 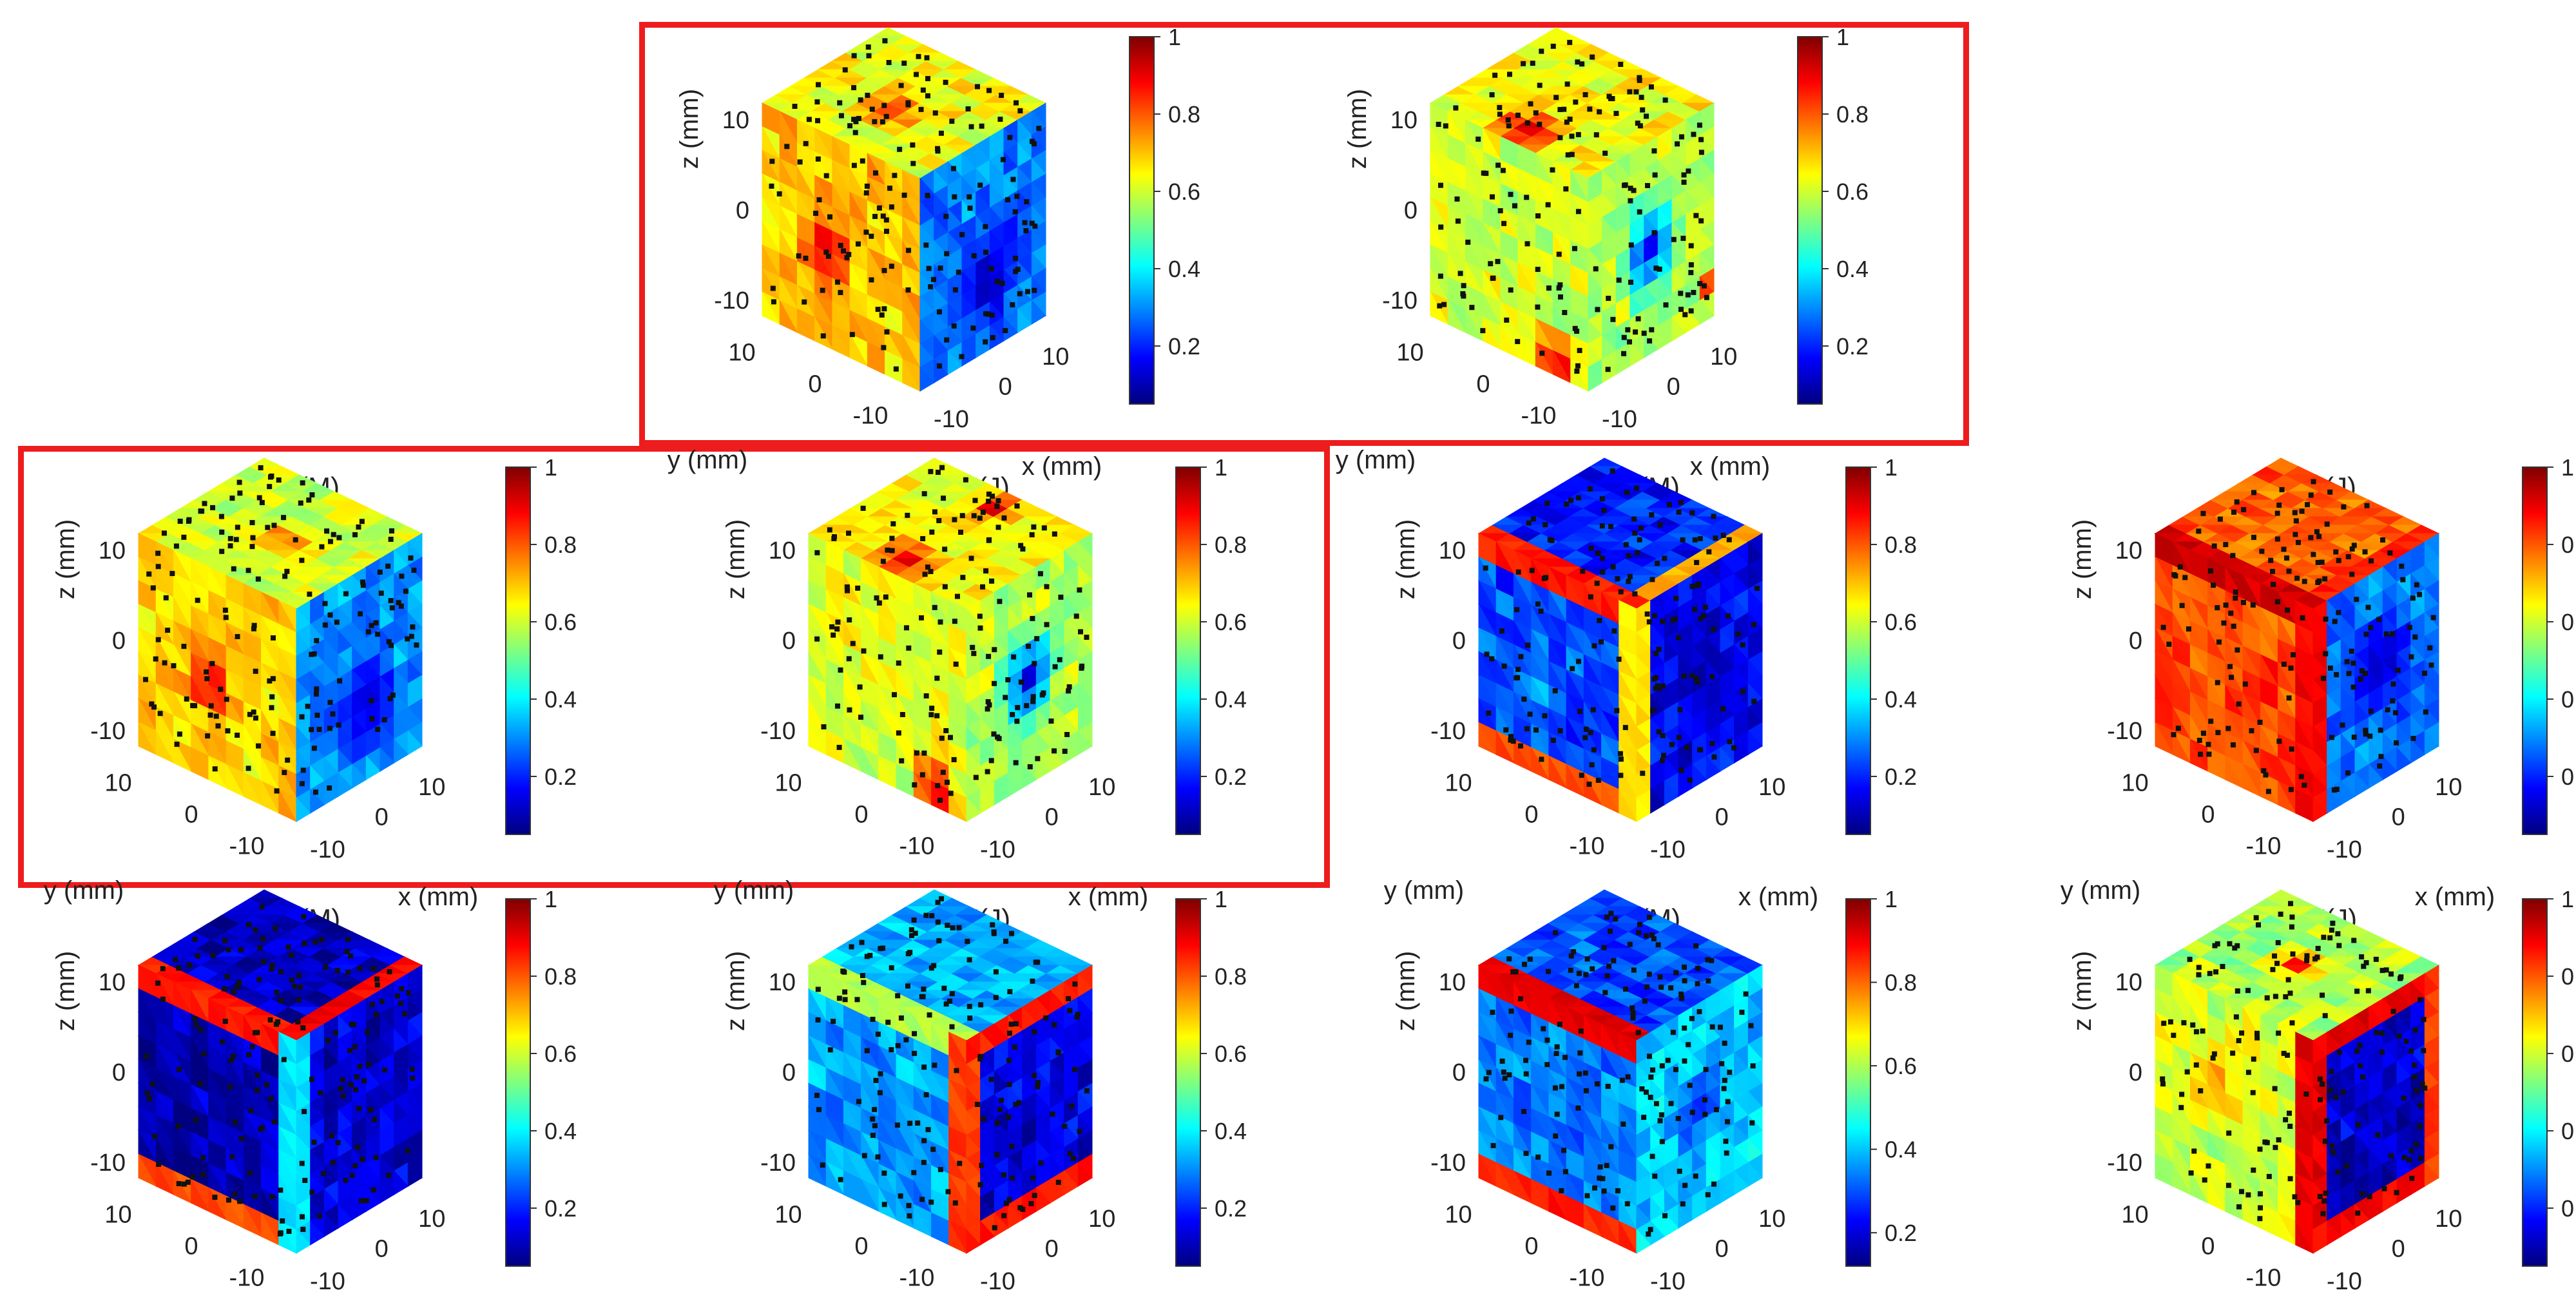 I want to click on y-axis-label: y (mm), so click(x=707, y=460).